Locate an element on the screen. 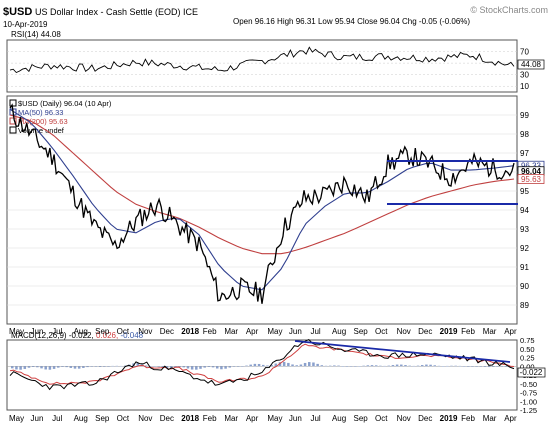 This screenshot has width=550, height=427. legend-ma200-swatch is located at coordinates (13, 121).